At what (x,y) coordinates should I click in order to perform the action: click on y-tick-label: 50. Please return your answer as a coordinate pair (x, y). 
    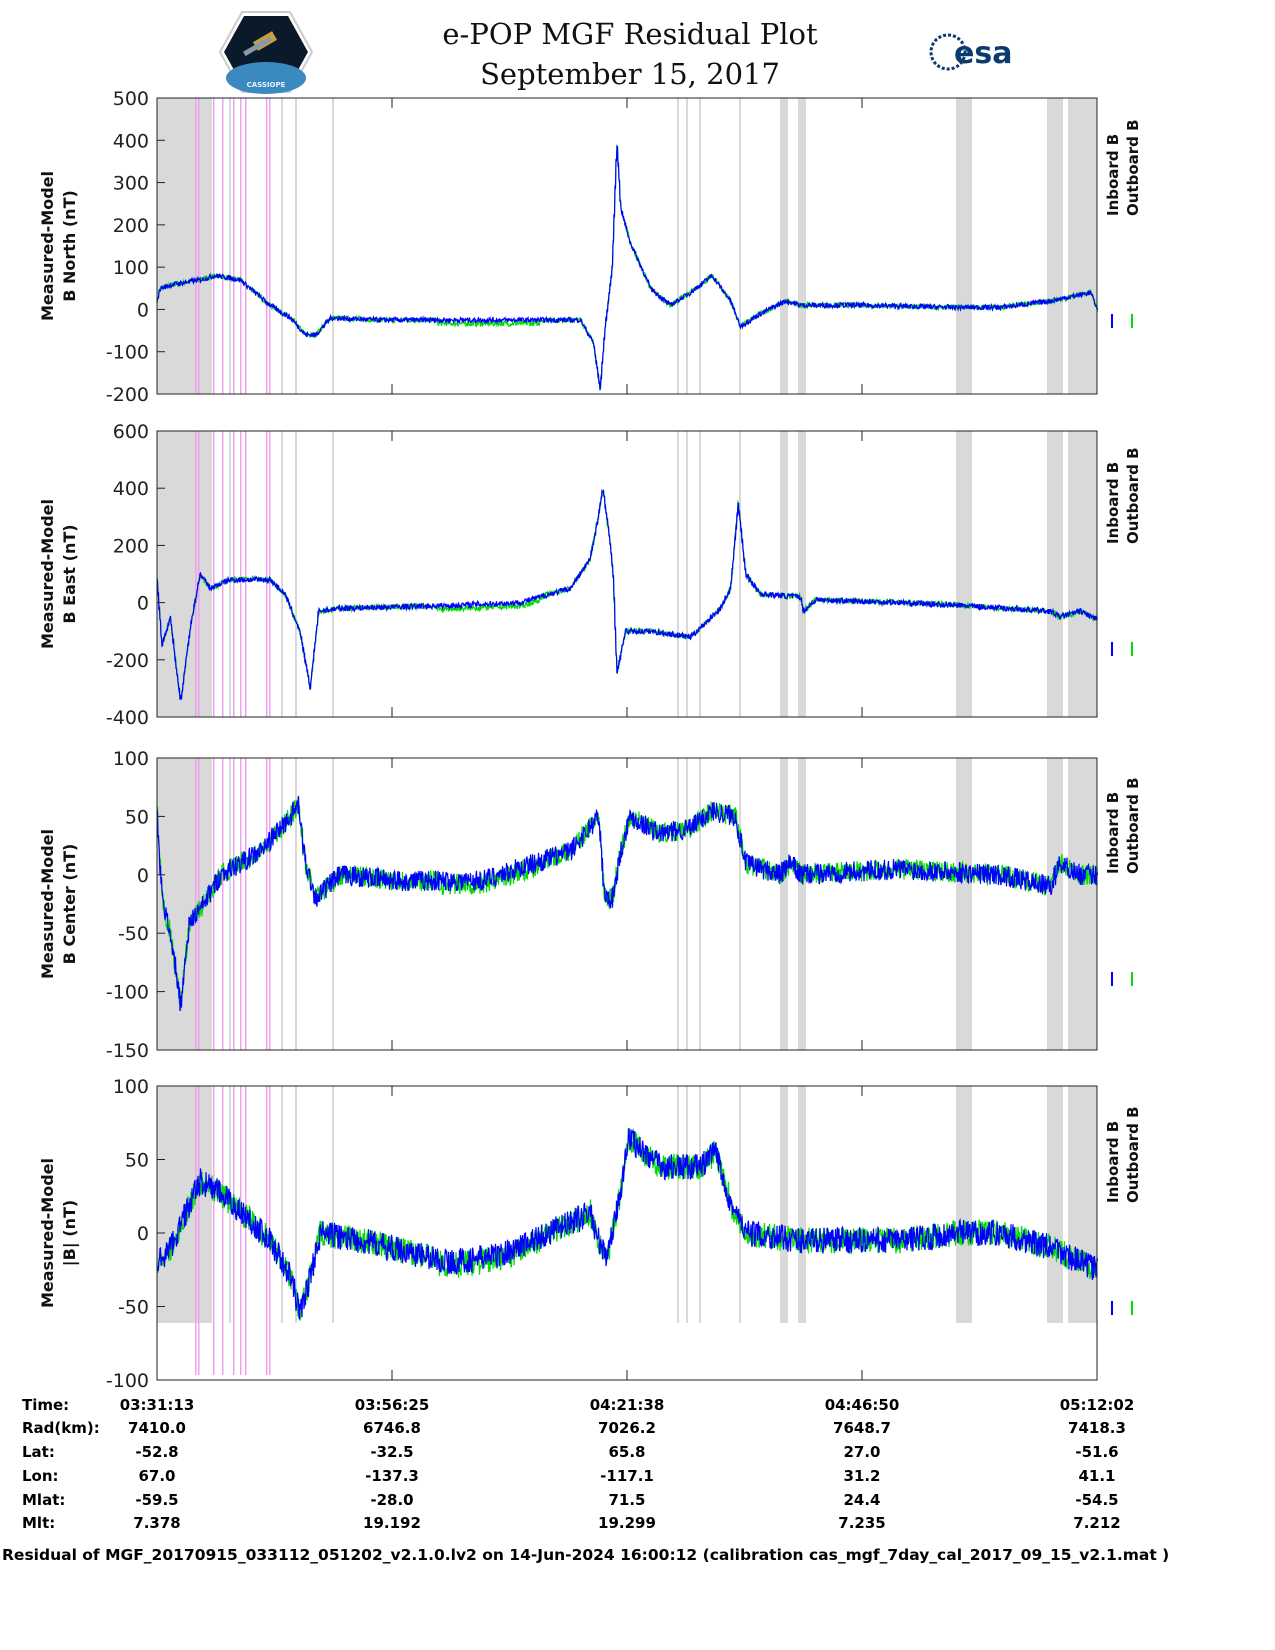
    Looking at the image, I should click on (137, 817).